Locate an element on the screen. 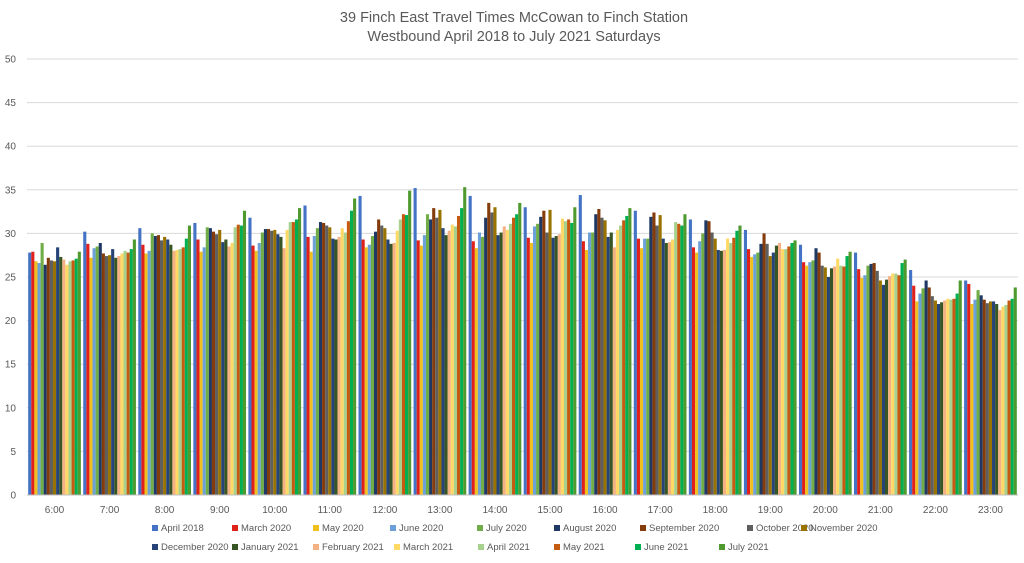 The image size is (1024, 563). legend-entry: September 2020 is located at coordinates (679, 528).